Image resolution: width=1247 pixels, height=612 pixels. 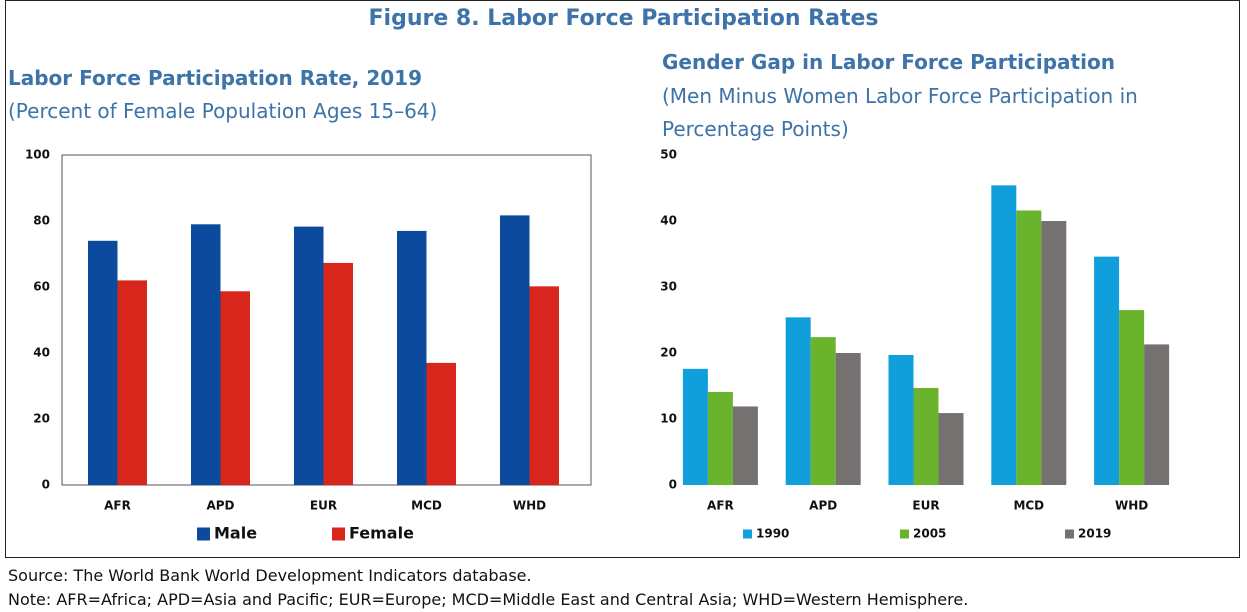 I want to click on legend-label: Male, so click(x=235, y=533).